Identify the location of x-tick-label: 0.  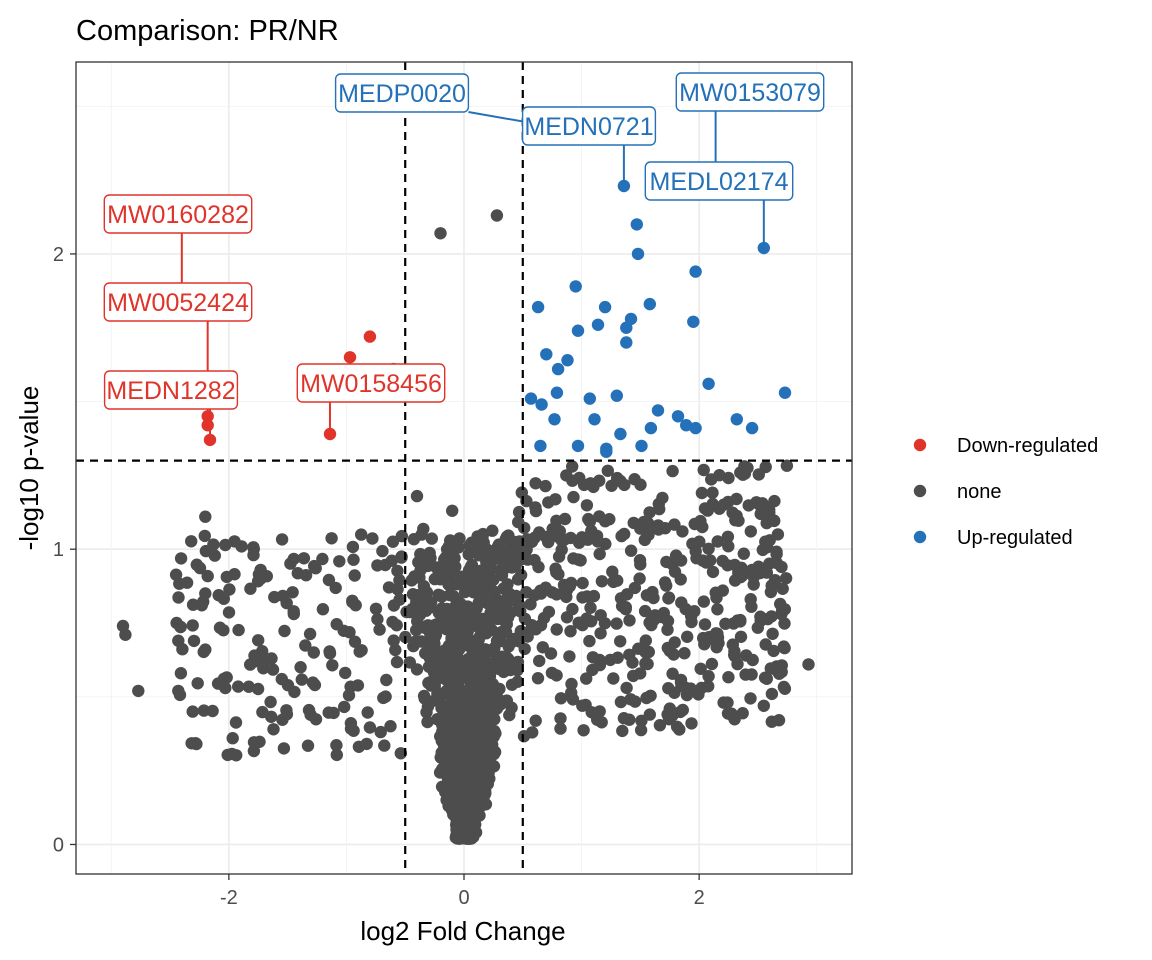
(463, 898).